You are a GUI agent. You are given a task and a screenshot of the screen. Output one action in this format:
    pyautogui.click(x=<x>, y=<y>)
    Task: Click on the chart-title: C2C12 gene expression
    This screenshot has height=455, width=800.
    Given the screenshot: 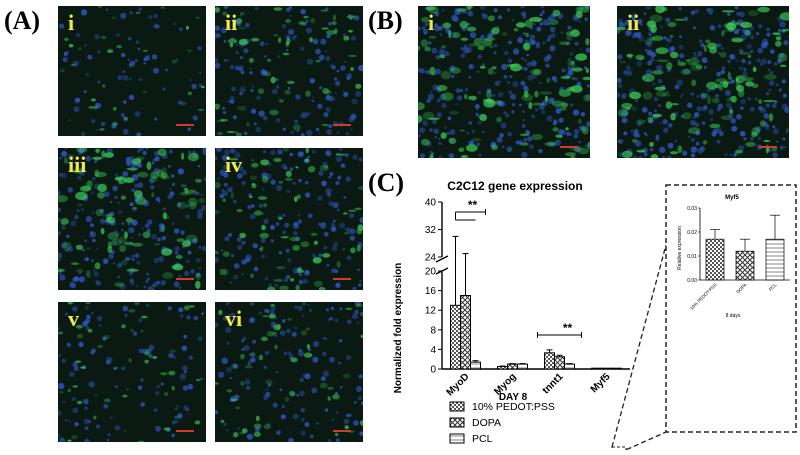 What is the action you would take?
    pyautogui.click(x=514, y=186)
    